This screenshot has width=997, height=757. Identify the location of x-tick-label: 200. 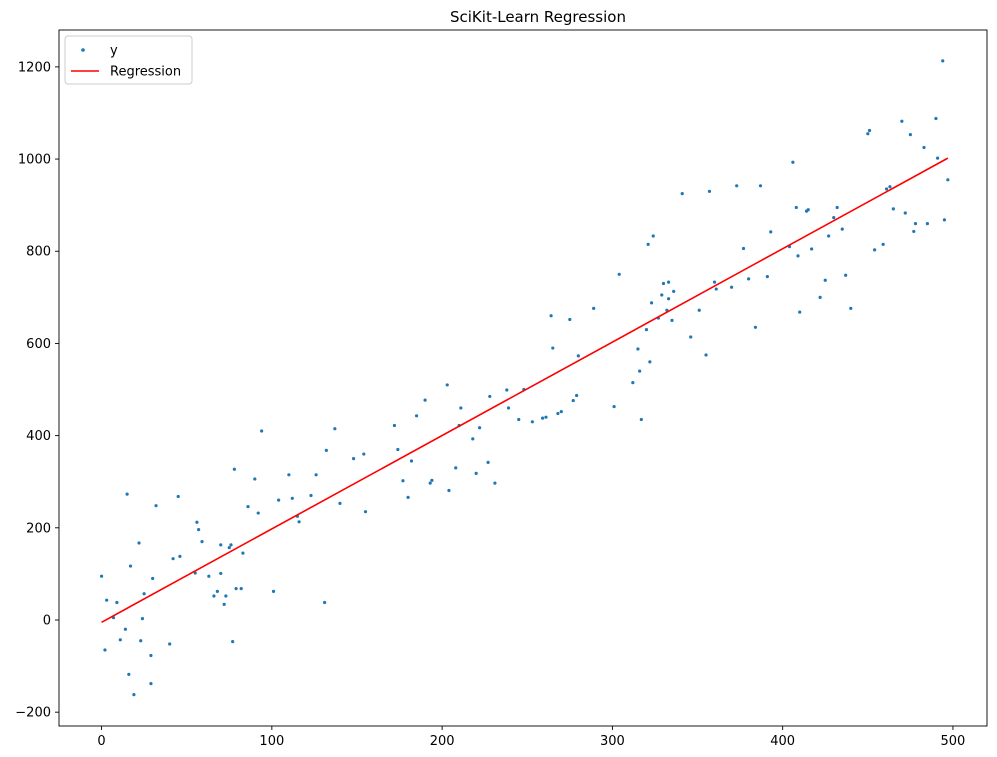
(442, 741).